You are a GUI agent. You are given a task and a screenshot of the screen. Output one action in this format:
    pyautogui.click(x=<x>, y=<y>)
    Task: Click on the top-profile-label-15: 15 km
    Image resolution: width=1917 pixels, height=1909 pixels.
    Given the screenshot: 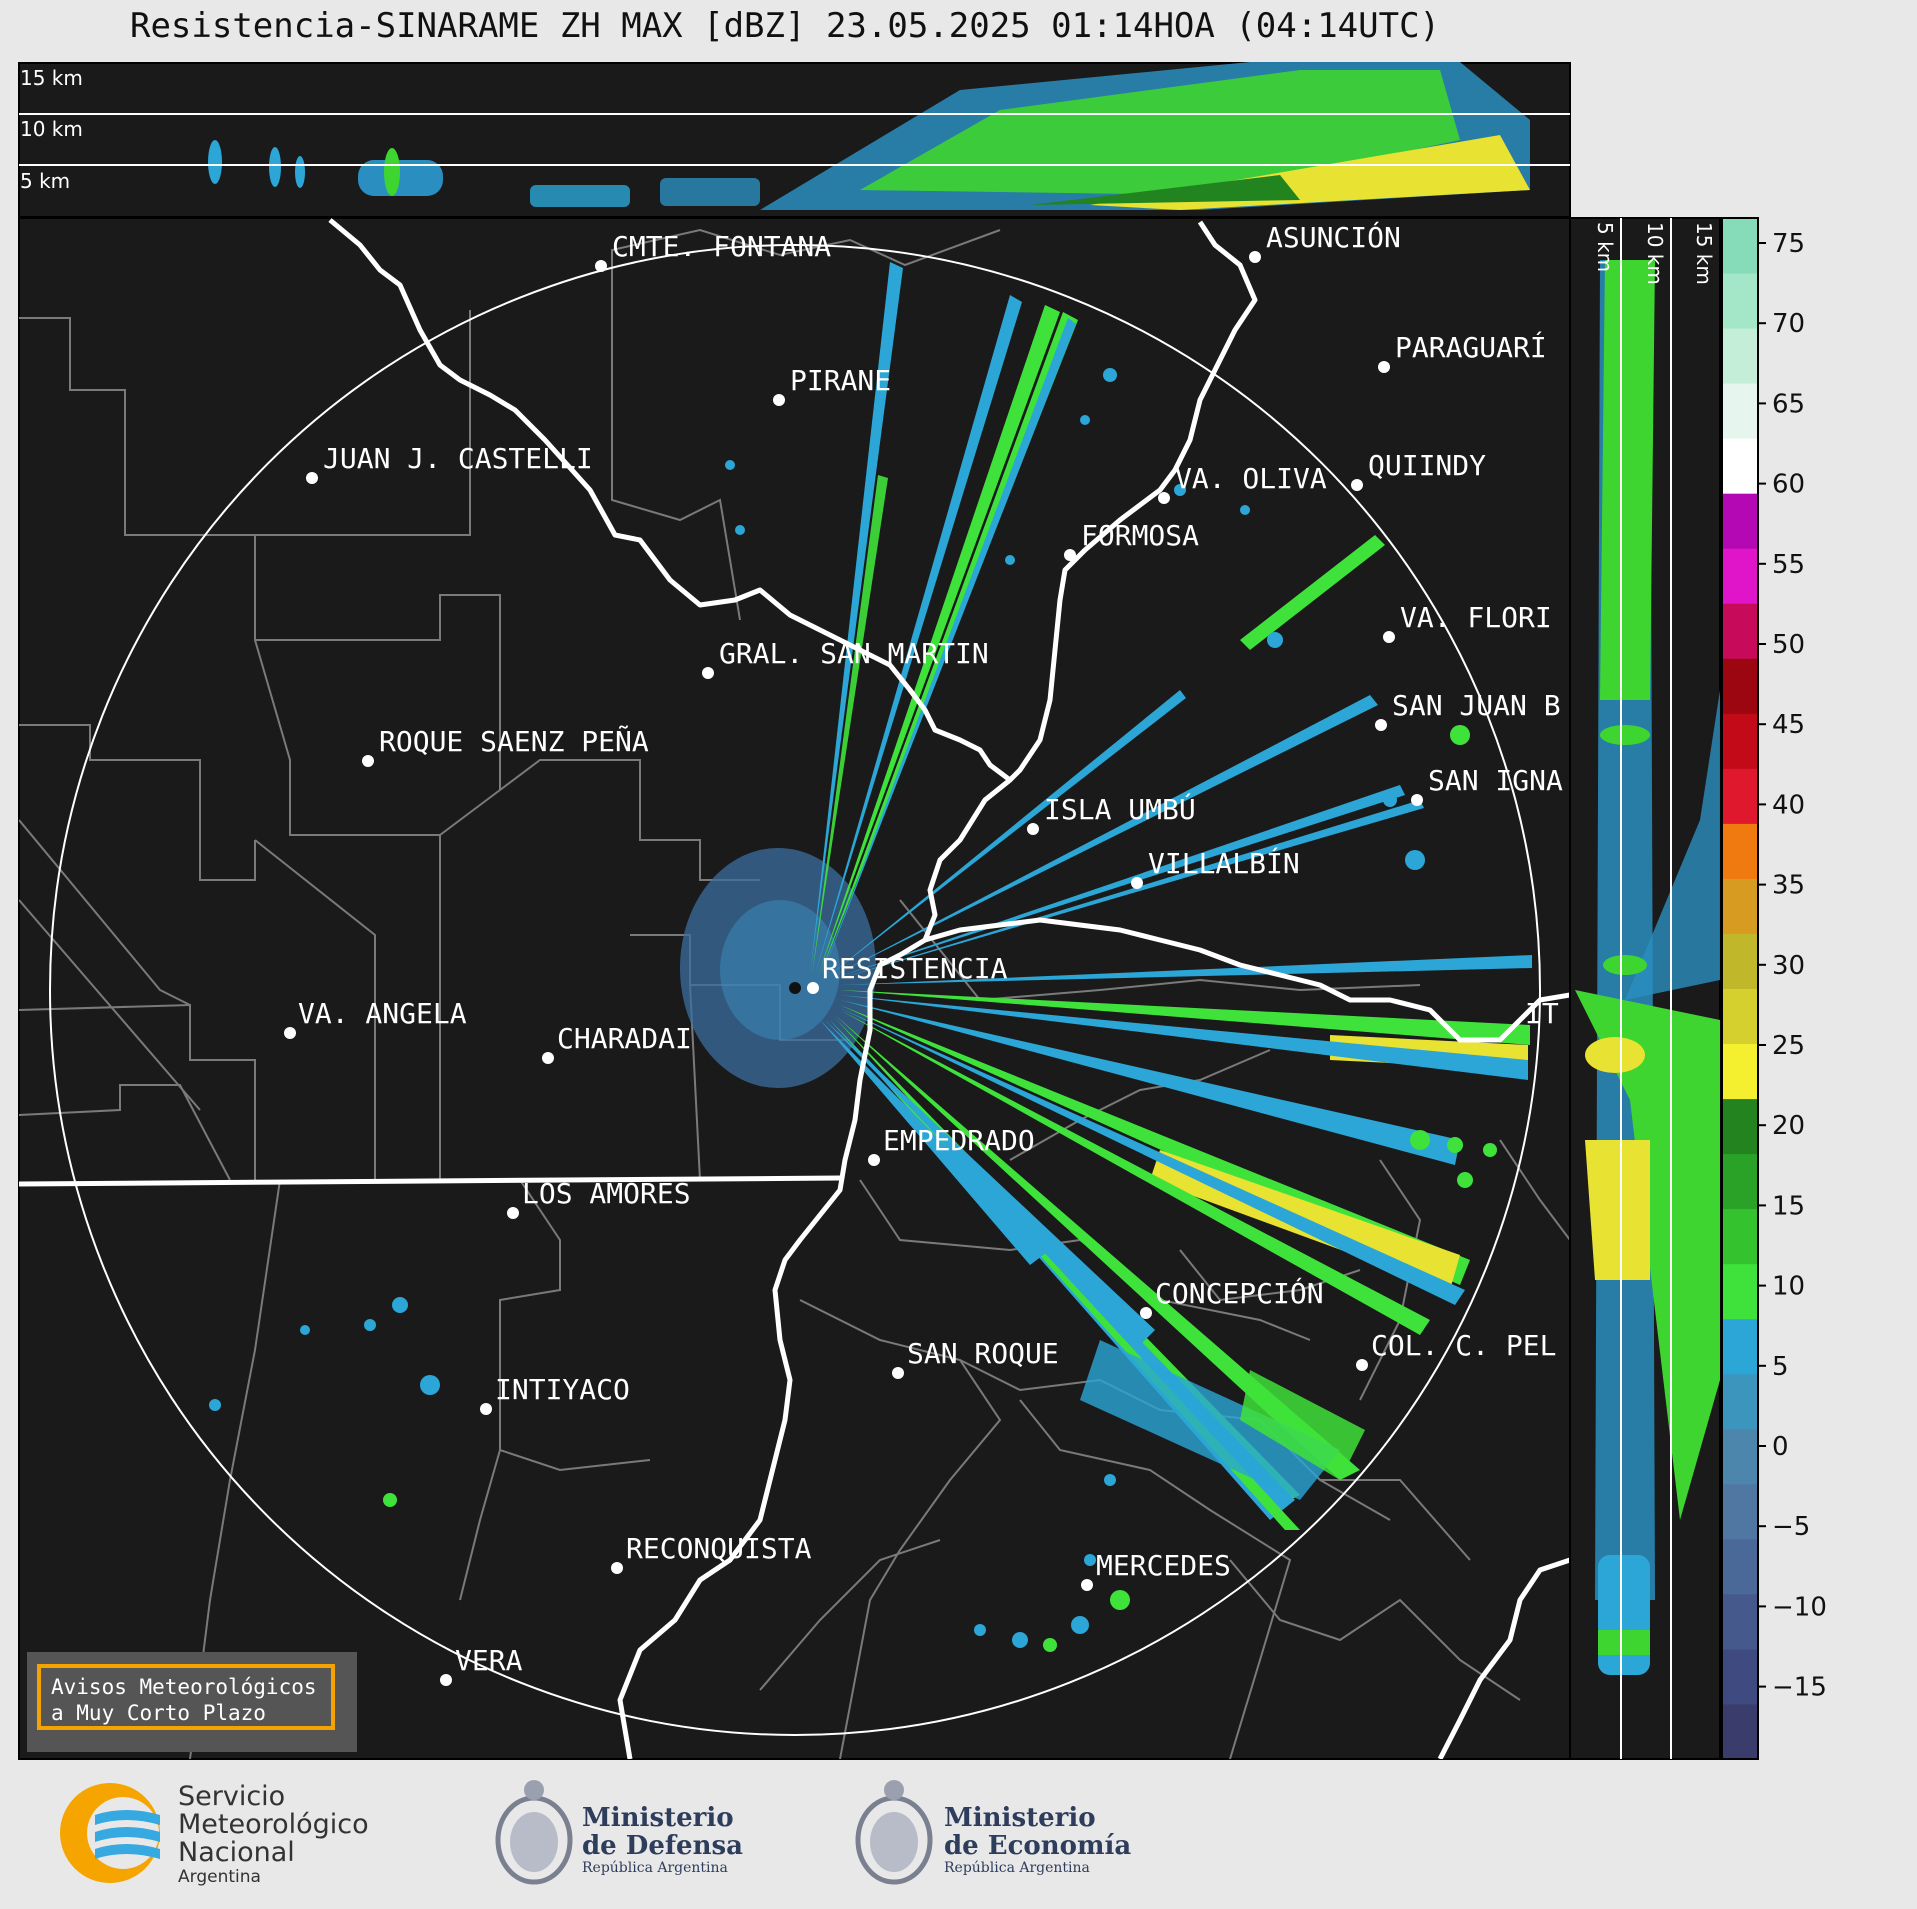 What is the action you would take?
    pyautogui.click(x=51, y=78)
    